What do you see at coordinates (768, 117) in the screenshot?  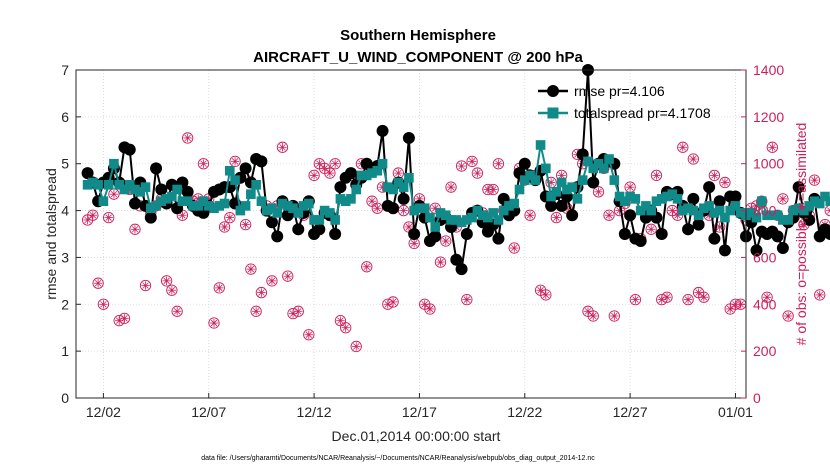 I see `y2-tick-label: 1200` at bounding box center [768, 117].